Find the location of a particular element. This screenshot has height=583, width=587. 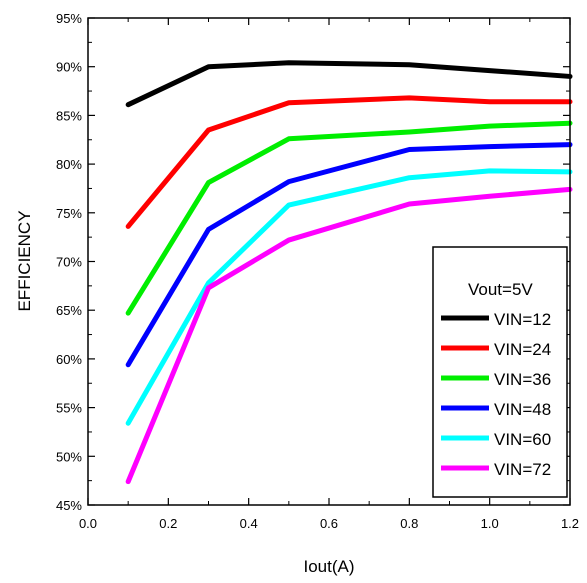

y-tick-label: 45% is located at coordinates (69, 505).